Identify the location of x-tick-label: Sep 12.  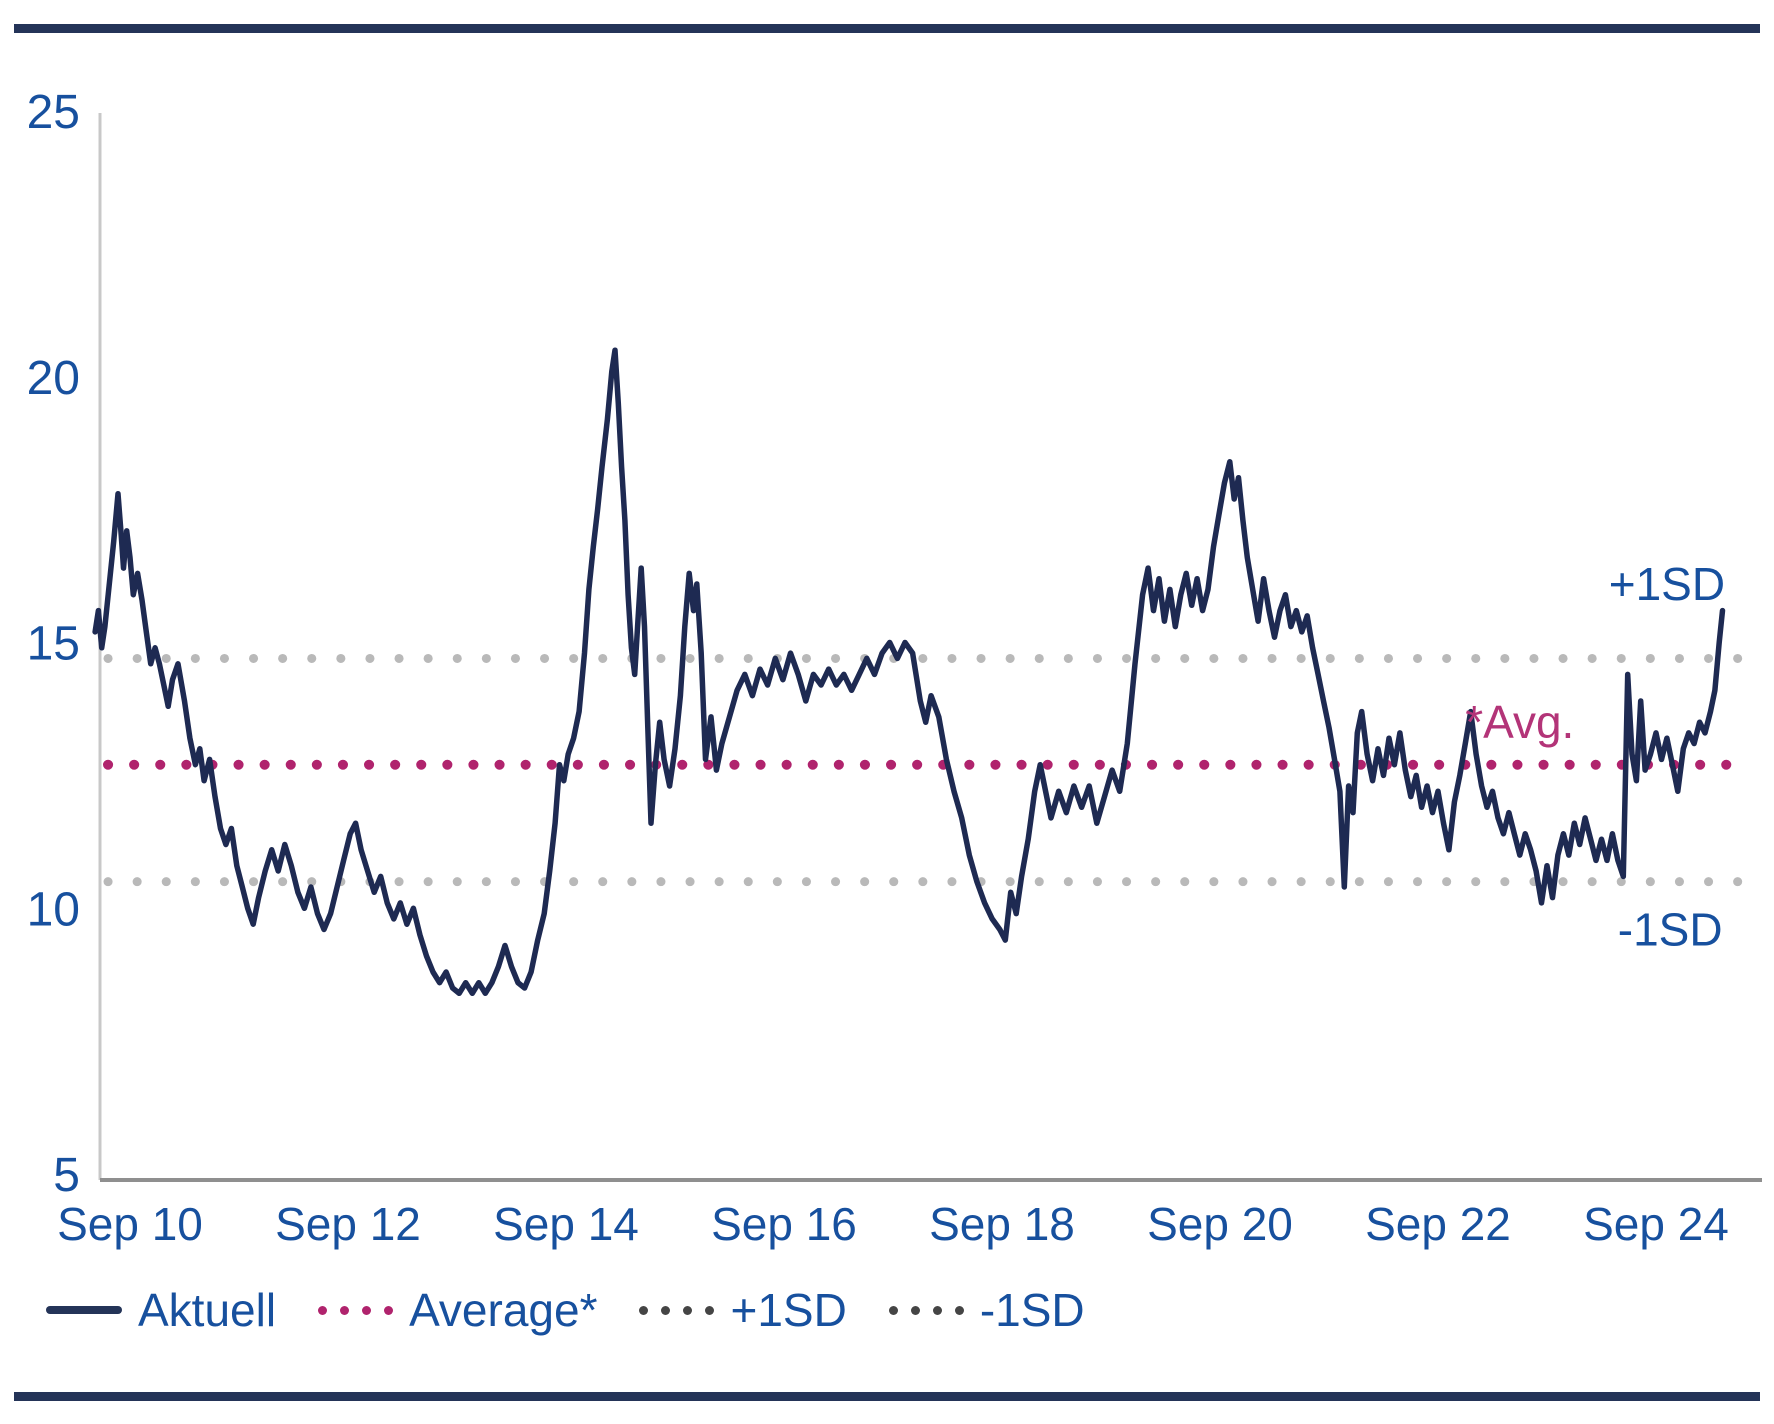
(348, 1224).